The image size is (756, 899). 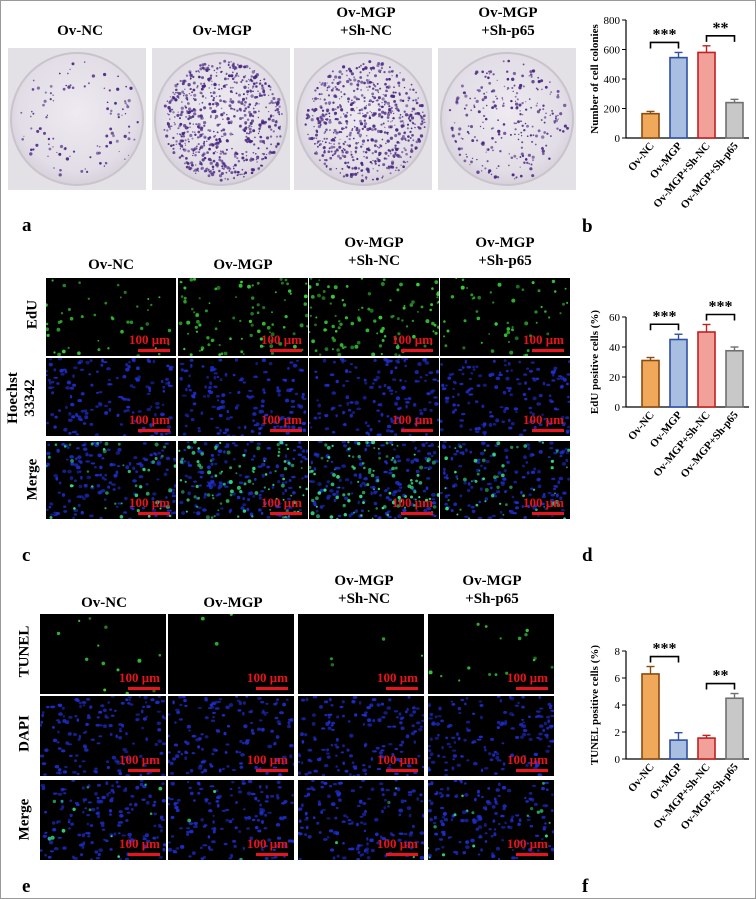 I want to click on tunel-header-1: Ov-MGP, so click(x=233, y=603).